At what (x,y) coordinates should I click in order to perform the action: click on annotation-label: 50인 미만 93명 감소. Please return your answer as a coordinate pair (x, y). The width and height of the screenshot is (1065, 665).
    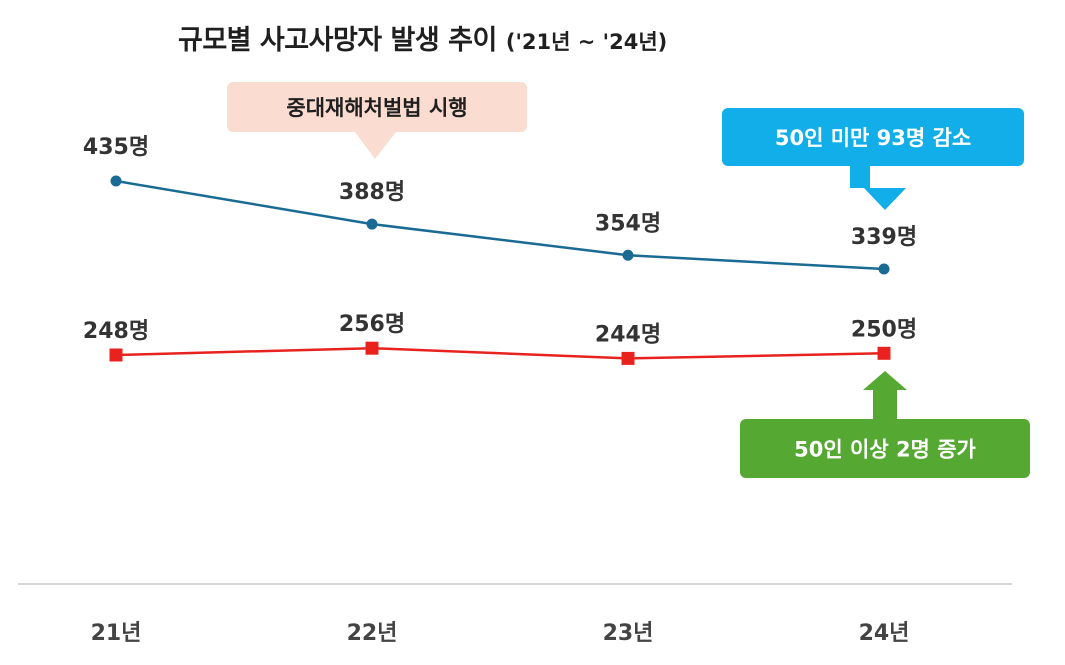
    Looking at the image, I should click on (873, 138).